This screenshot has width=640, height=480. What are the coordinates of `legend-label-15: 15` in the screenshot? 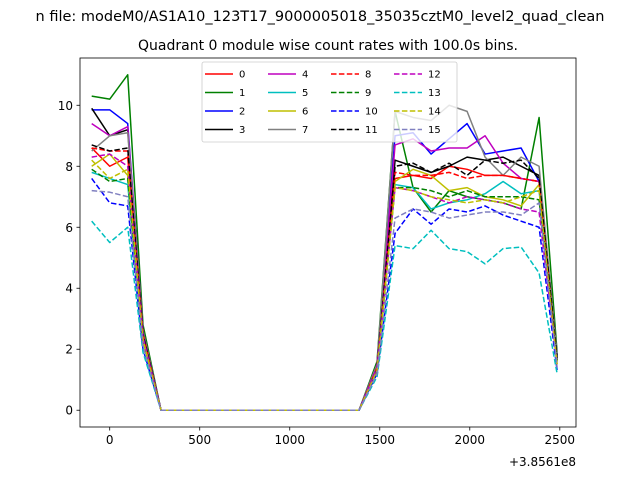 It's located at (434, 130).